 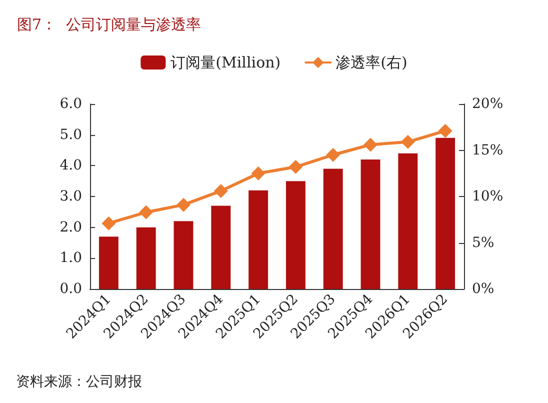 What do you see at coordinates (71, 196) in the screenshot?
I see `y-tick-label: 3.0` at bounding box center [71, 196].